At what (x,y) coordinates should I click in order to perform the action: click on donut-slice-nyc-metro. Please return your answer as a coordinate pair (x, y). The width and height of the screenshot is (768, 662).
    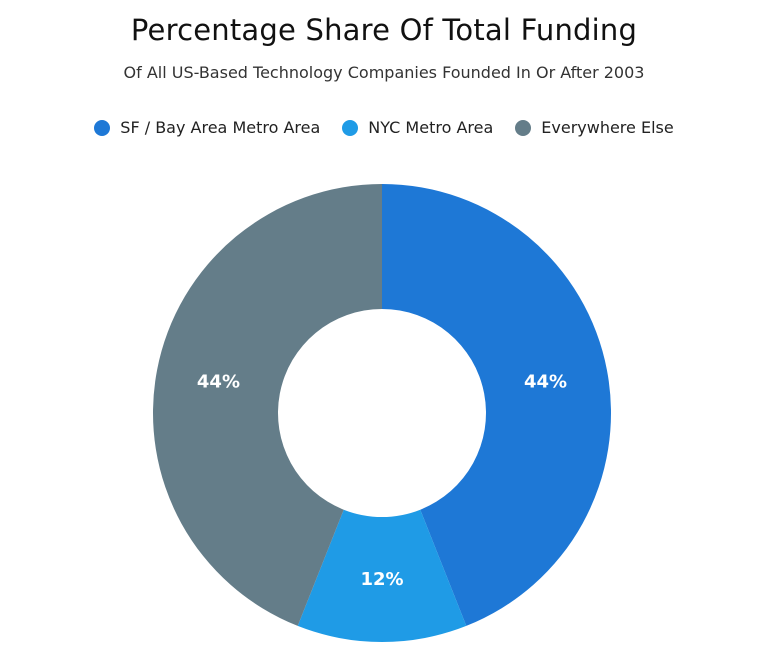
    Looking at the image, I should click on (382, 575).